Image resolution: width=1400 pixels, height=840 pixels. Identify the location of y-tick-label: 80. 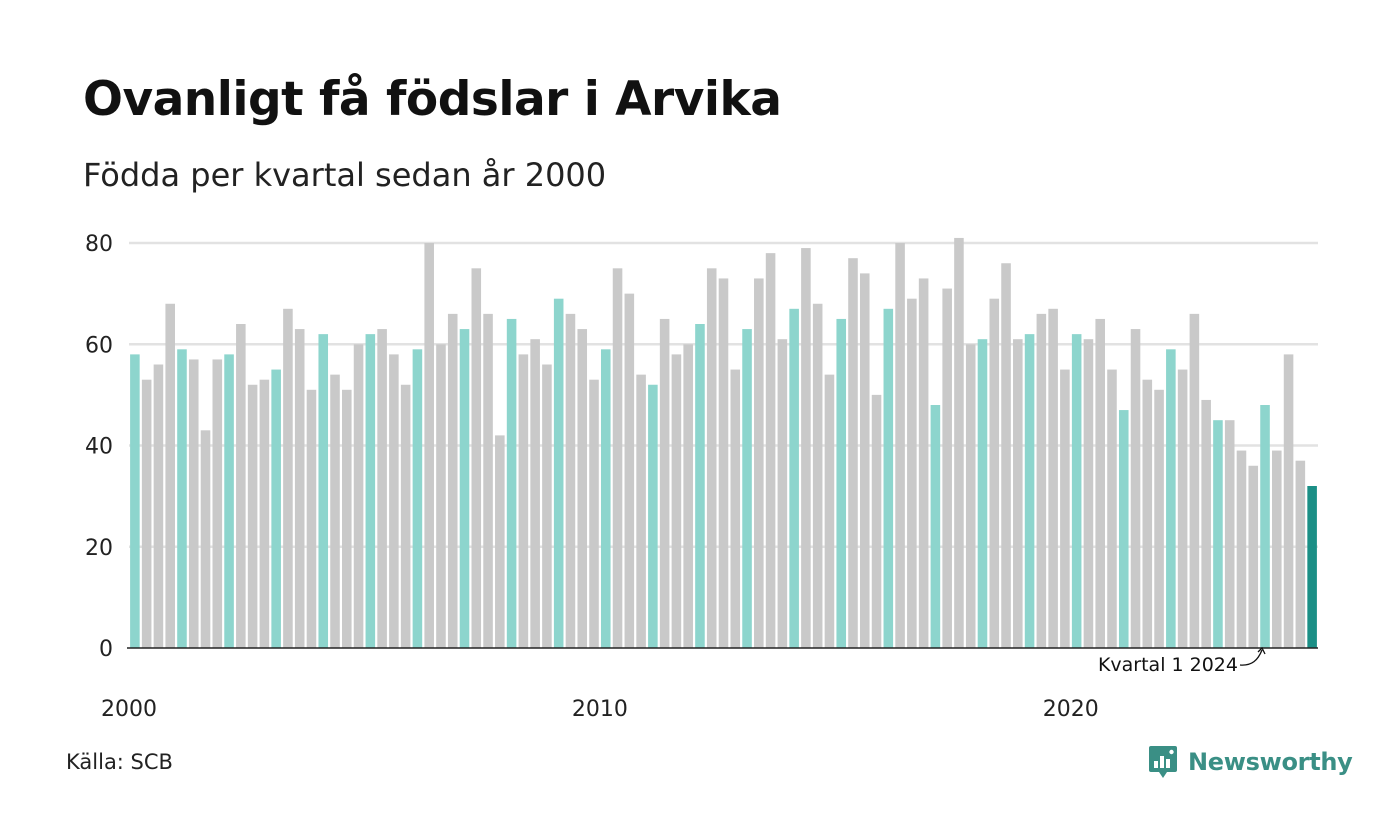
(99, 244).